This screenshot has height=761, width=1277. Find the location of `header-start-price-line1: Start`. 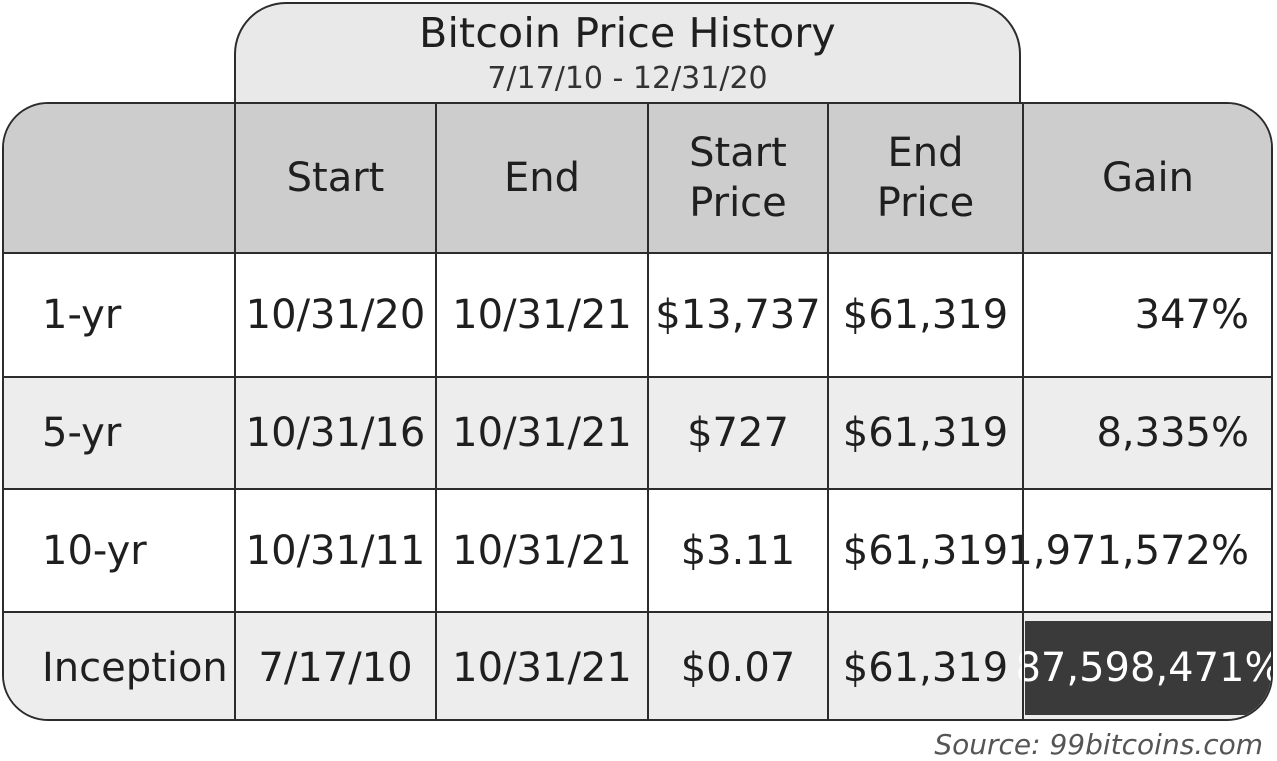

header-start-price-line1: Start is located at coordinates (738, 153).